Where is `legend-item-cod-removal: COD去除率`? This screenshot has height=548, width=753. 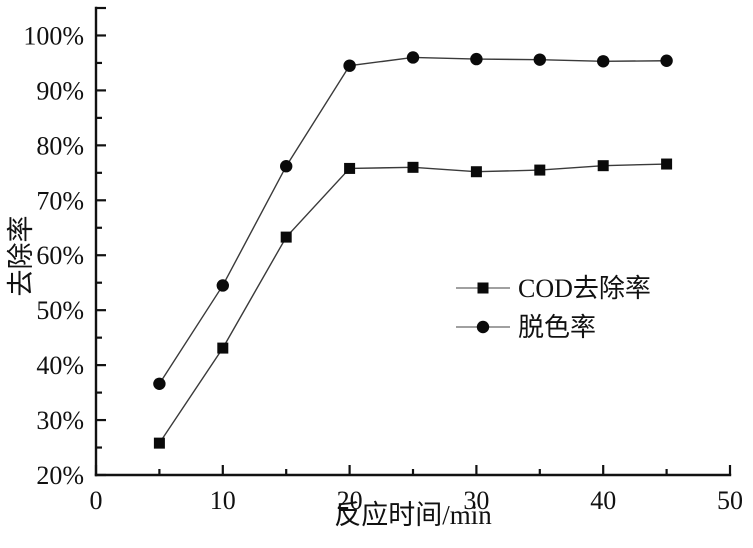 legend-item-cod-removal: COD去除率 is located at coordinates (553, 288).